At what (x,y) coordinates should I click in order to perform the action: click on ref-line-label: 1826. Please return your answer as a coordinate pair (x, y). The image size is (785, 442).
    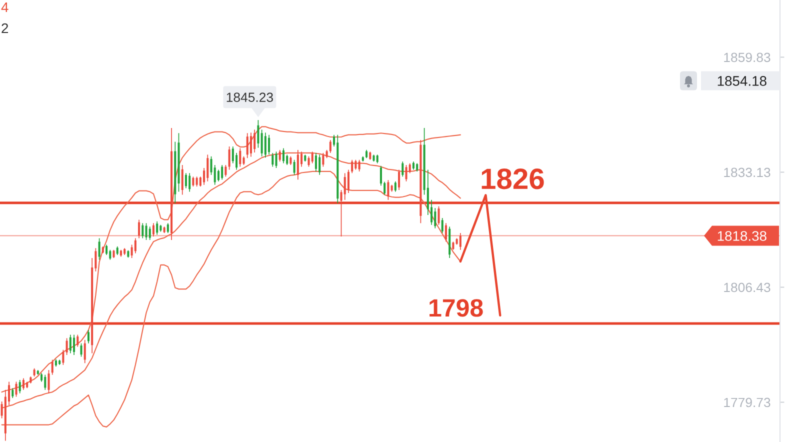
    Looking at the image, I should click on (513, 179).